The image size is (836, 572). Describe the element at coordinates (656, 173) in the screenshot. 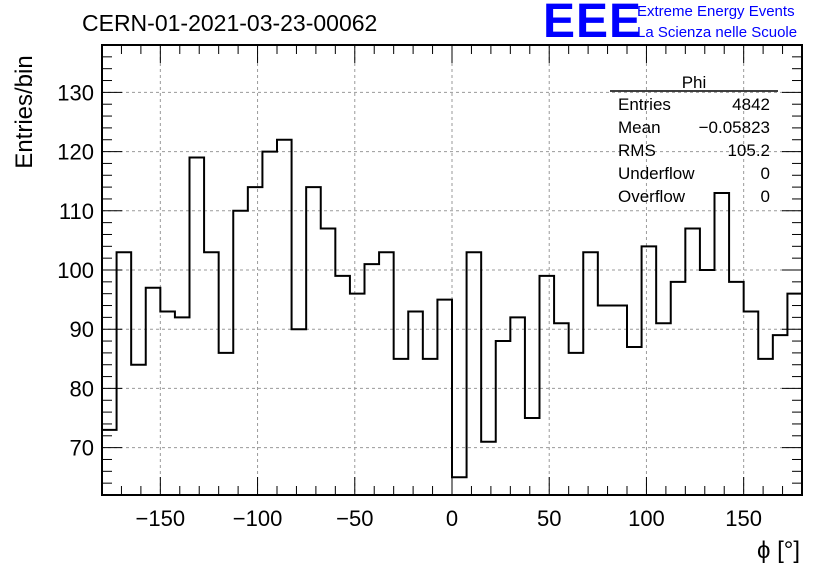

I see `stats-row-label: Underflow` at that location.